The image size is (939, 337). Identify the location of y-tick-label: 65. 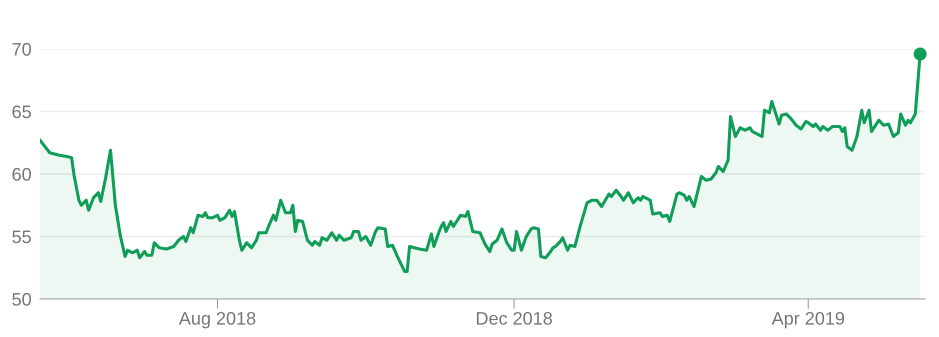
(21, 111).